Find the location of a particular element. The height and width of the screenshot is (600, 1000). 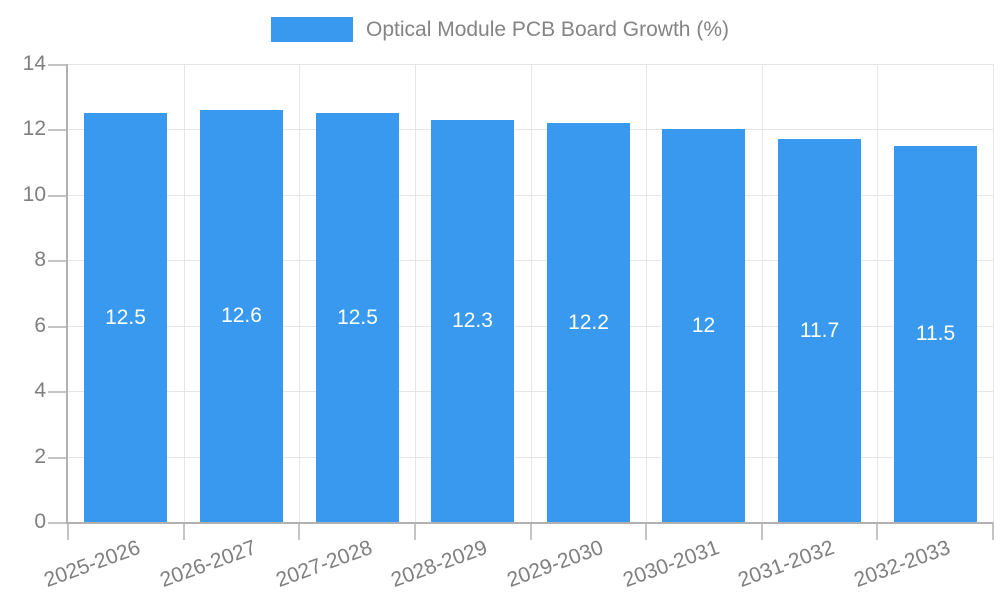

x-tick-label: 2030-2031 is located at coordinates (670, 564).